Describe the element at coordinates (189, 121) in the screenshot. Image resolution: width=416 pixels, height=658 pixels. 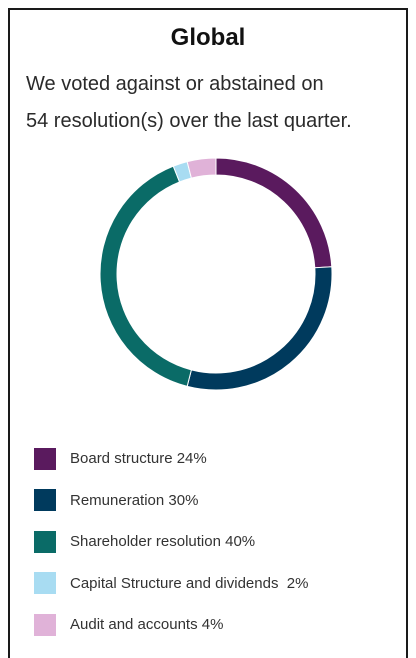
I see `subtitle-line: 54 resolution(s) over the last quarter.` at that location.